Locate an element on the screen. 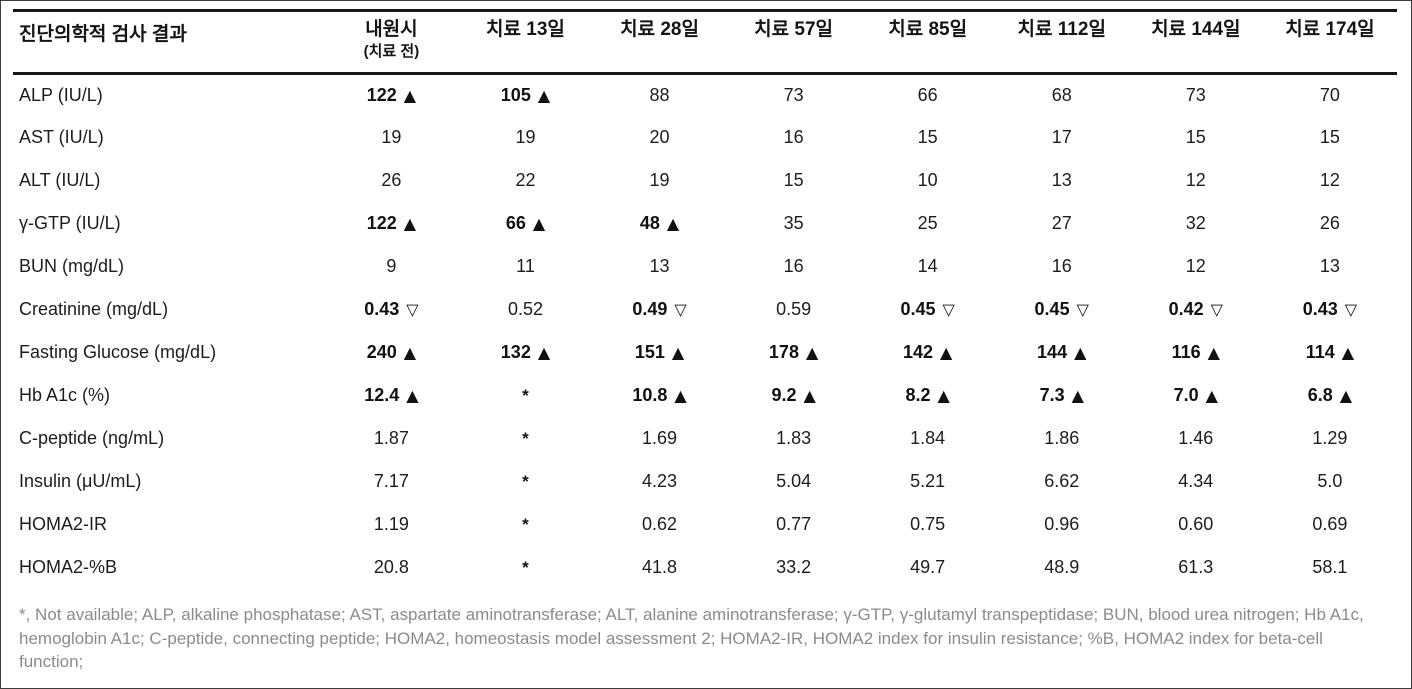 The width and height of the screenshot is (1412, 689). column-header: 치료 13일 is located at coordinates (525, 42).